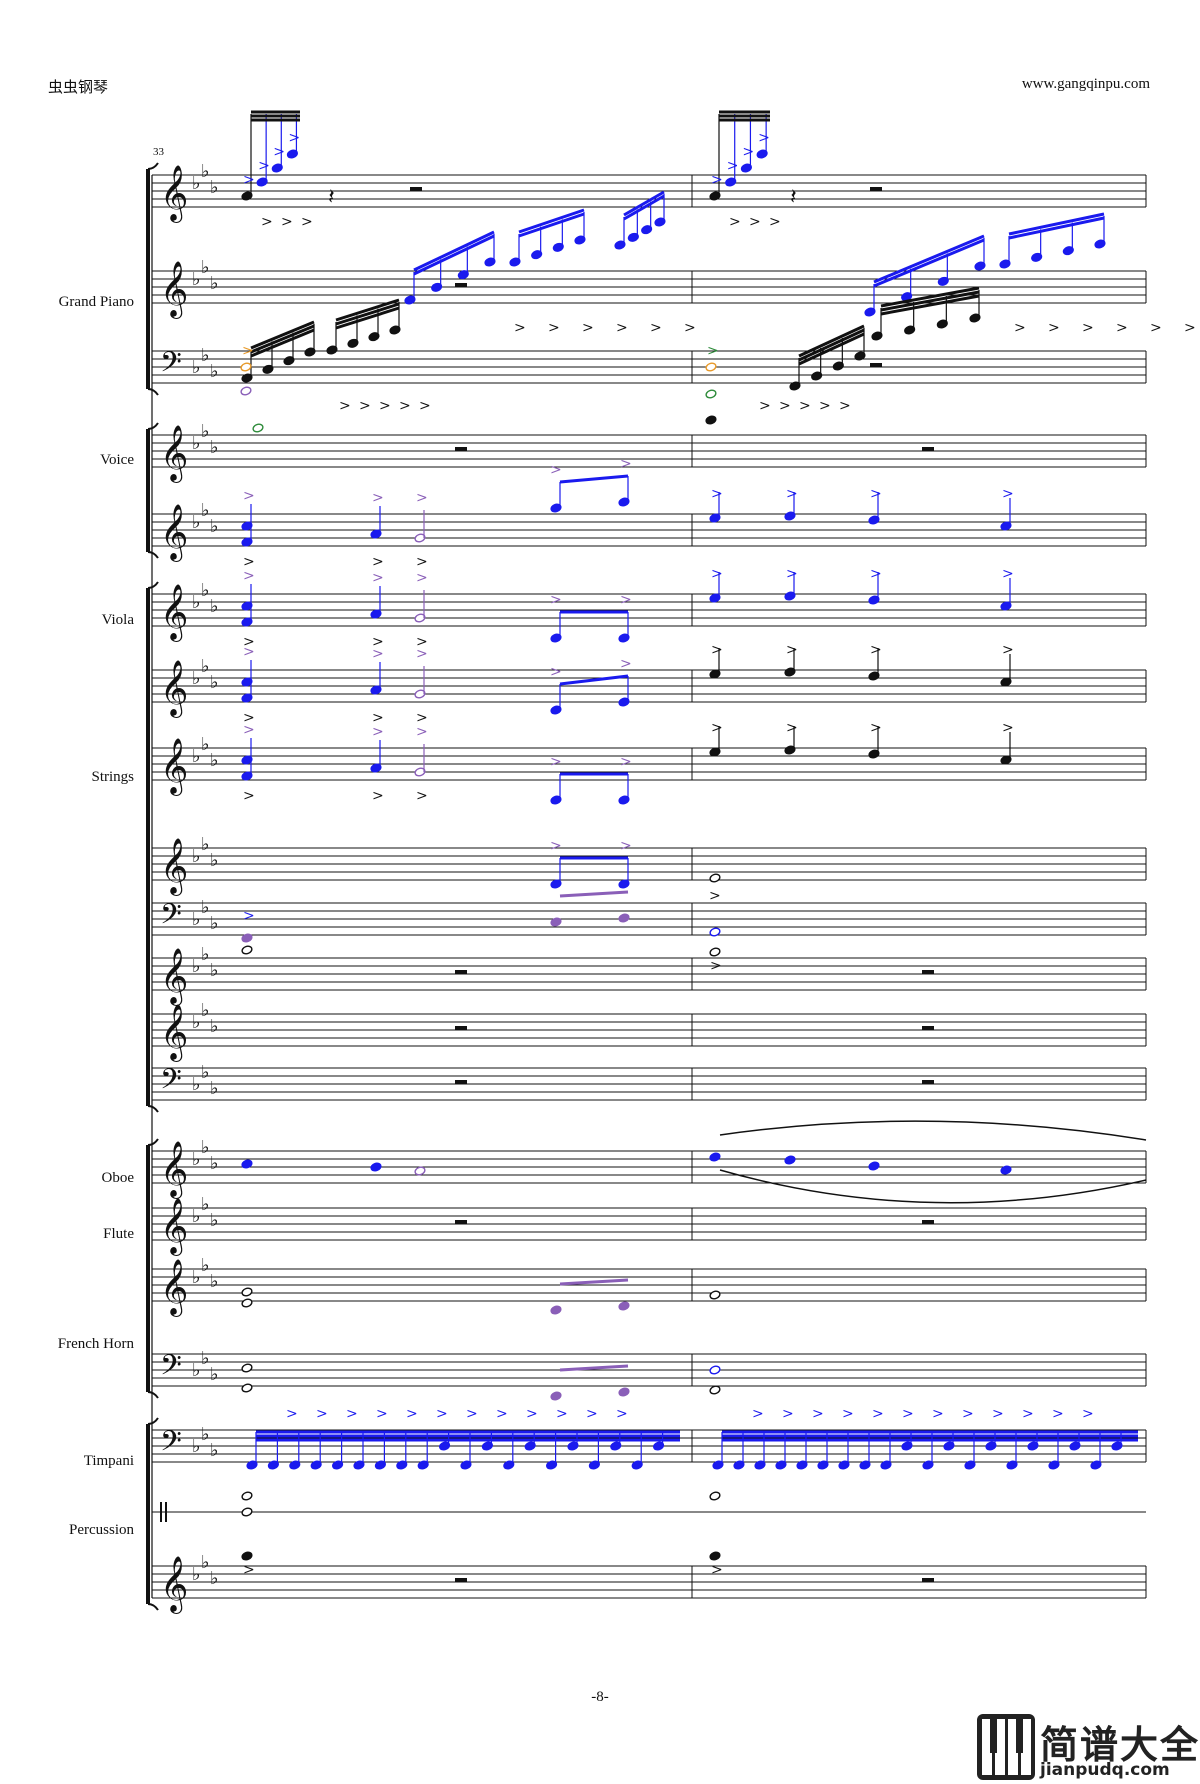  Describe the element at coordinates (166, 1512) in the screenshot. I see `percussion-clef-icon` at that location.